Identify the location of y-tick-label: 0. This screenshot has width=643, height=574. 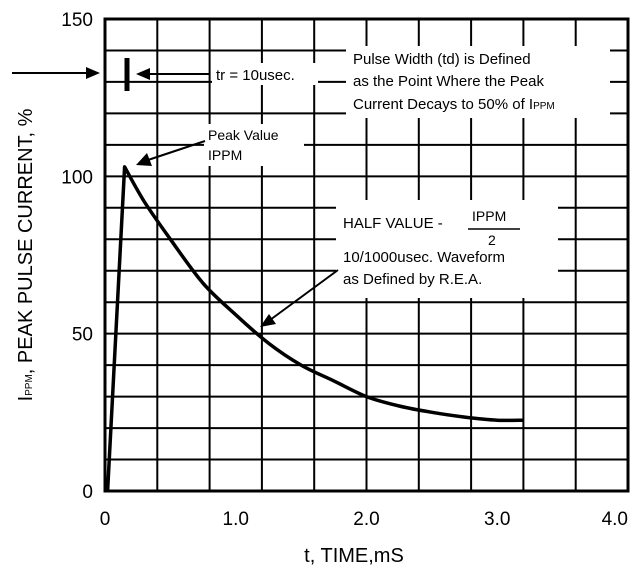
(87, 492).